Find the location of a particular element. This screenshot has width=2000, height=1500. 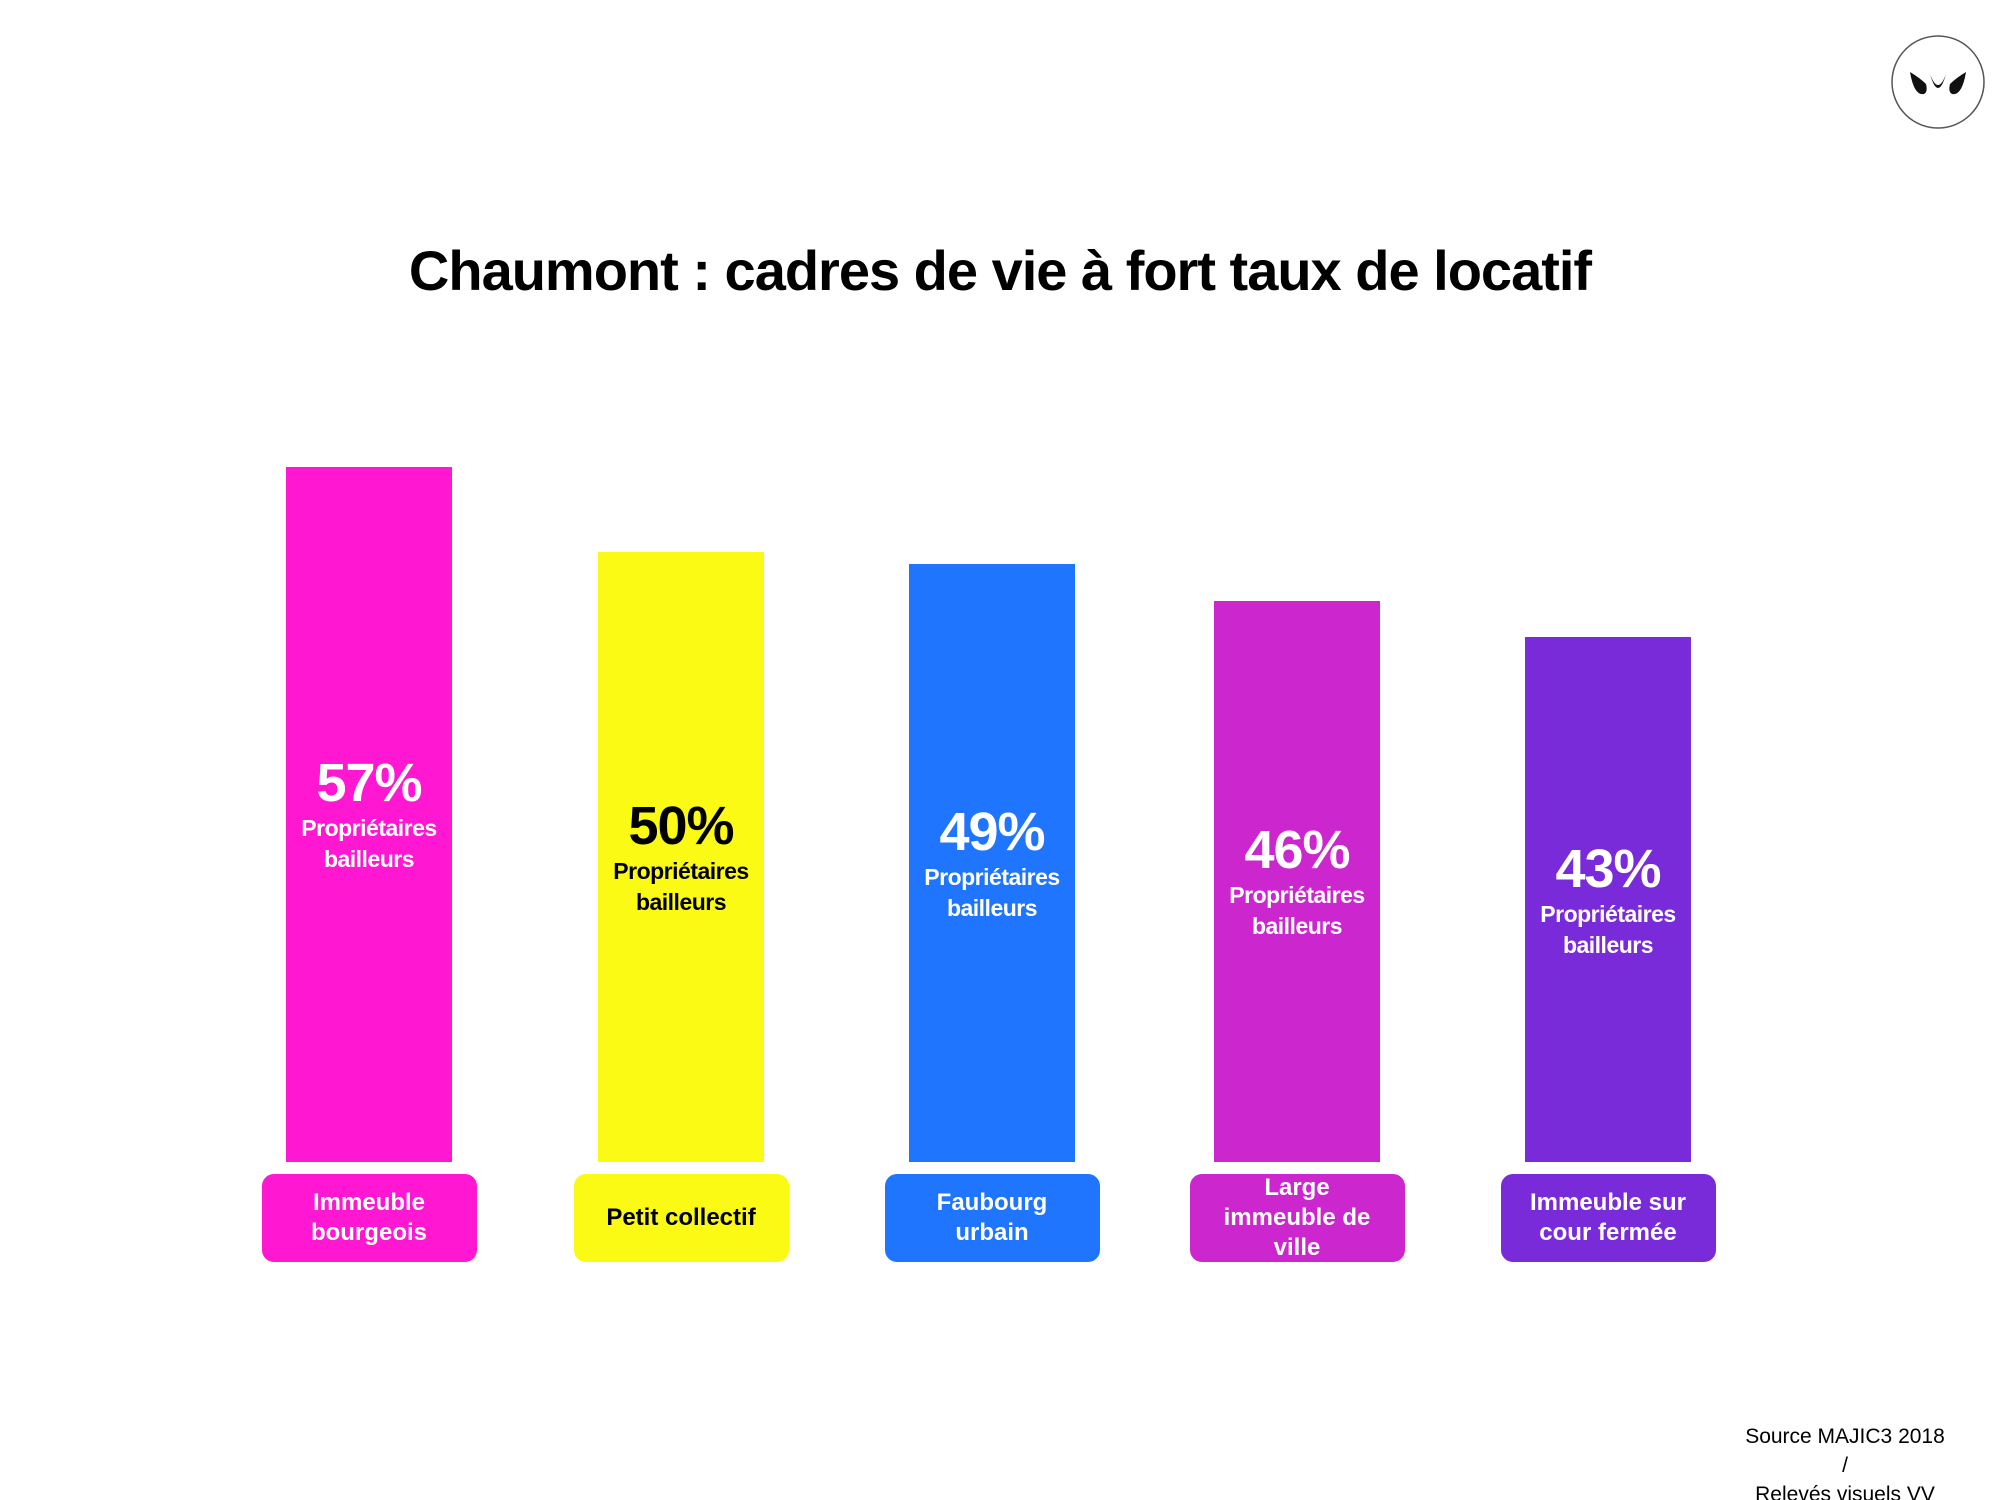

source-line: Relevés visuels VV is located at coordinates (1845, 1491).